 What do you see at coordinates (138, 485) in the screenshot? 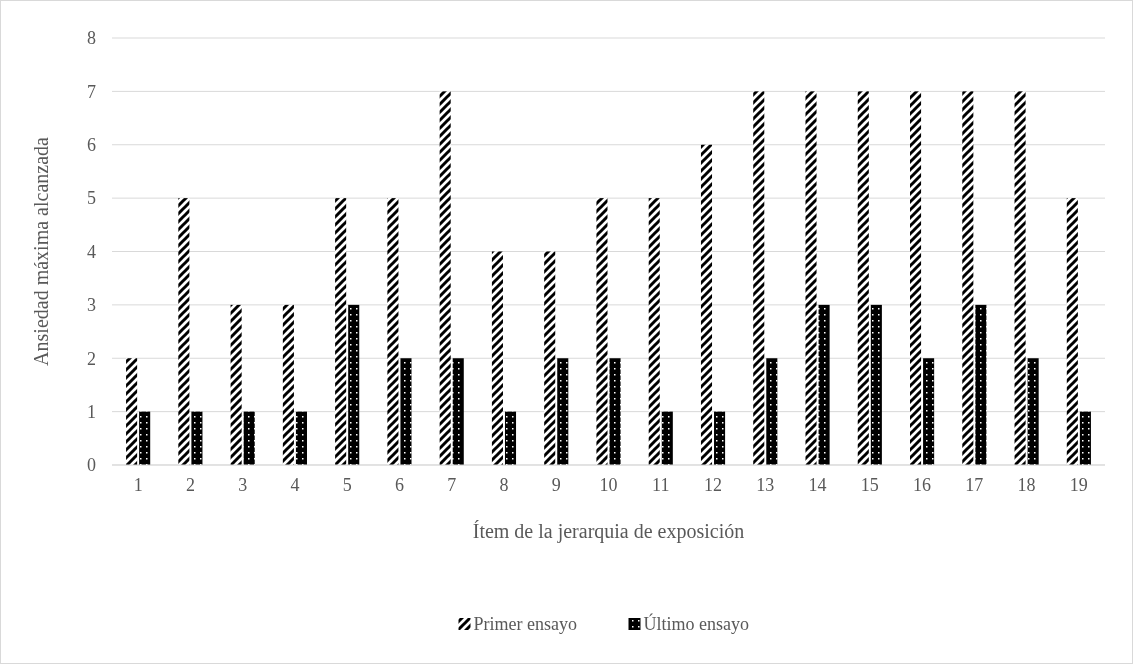
I see `x-tick-label: 1` at bounding box center [138, 485].